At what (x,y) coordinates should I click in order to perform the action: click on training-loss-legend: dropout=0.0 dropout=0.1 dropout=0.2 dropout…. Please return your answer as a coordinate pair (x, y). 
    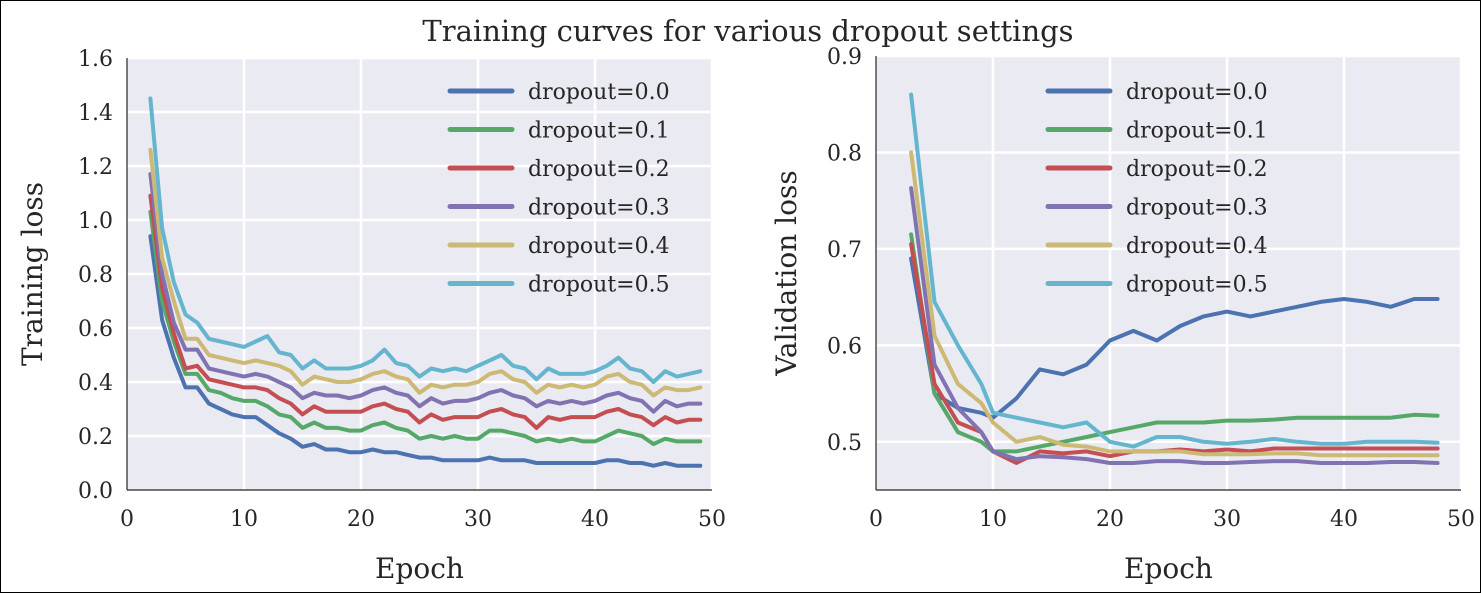
    Looking at the image, I should click on (558, 189).